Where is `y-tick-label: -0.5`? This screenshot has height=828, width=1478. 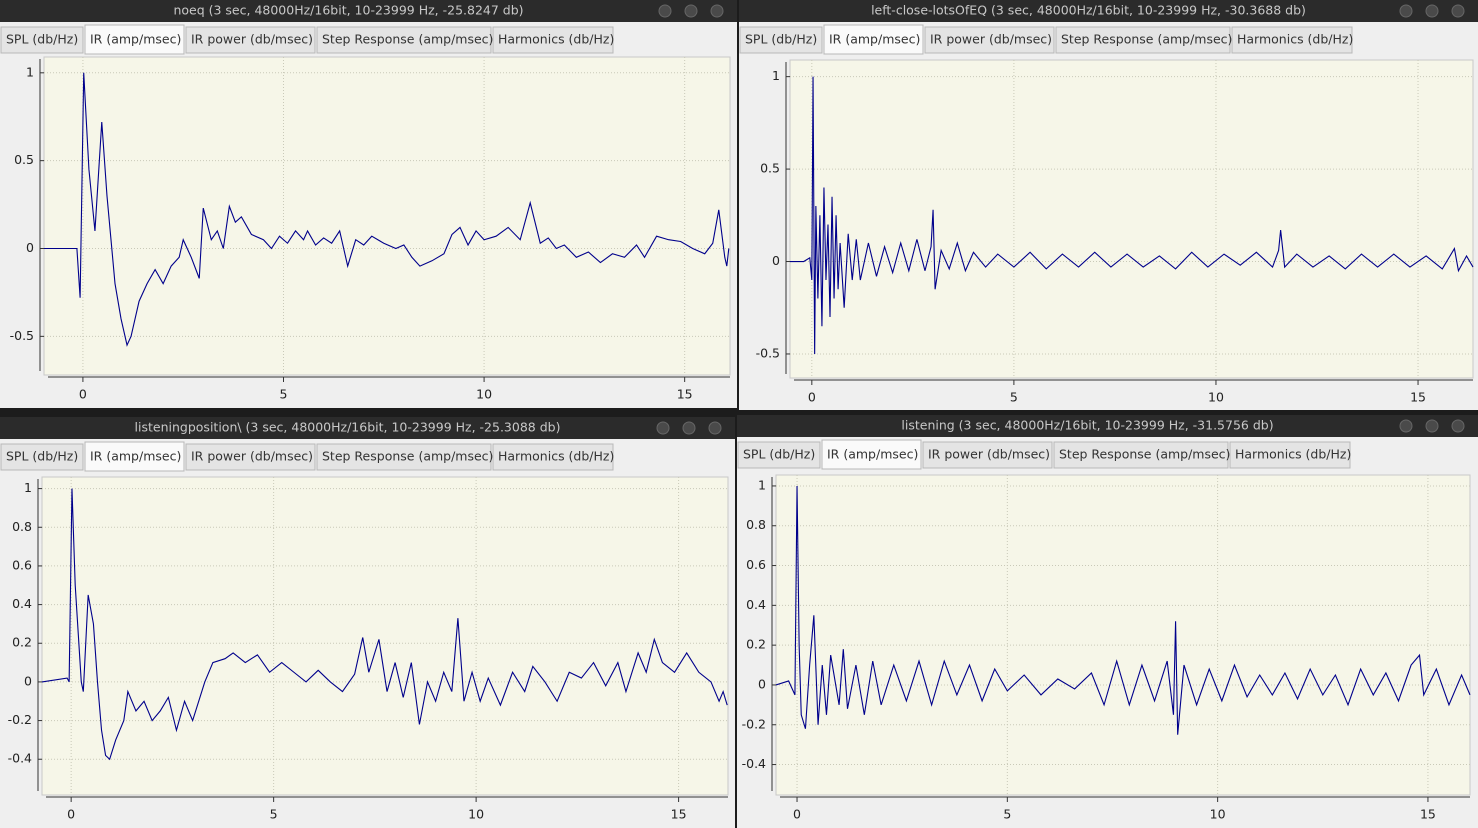 y-tick-label: -0.5 is located at coordinates (768, 352).